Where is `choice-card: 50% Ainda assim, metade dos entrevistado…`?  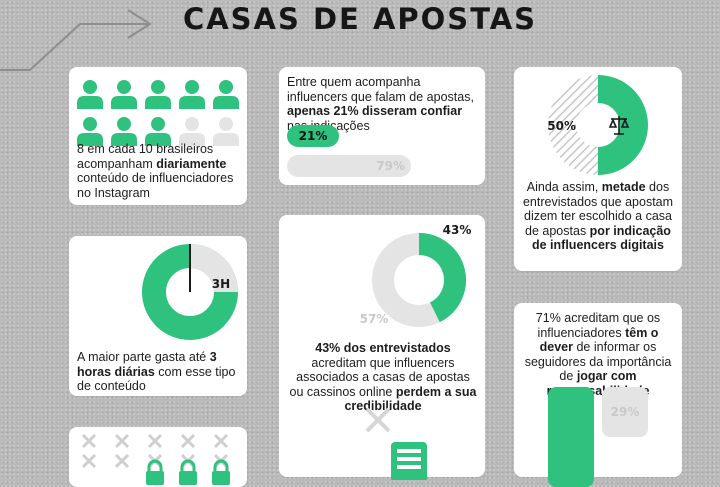
choice-card: 50% Ainda assim, metade dos entrevistado… is located at coordinates (598, 169).